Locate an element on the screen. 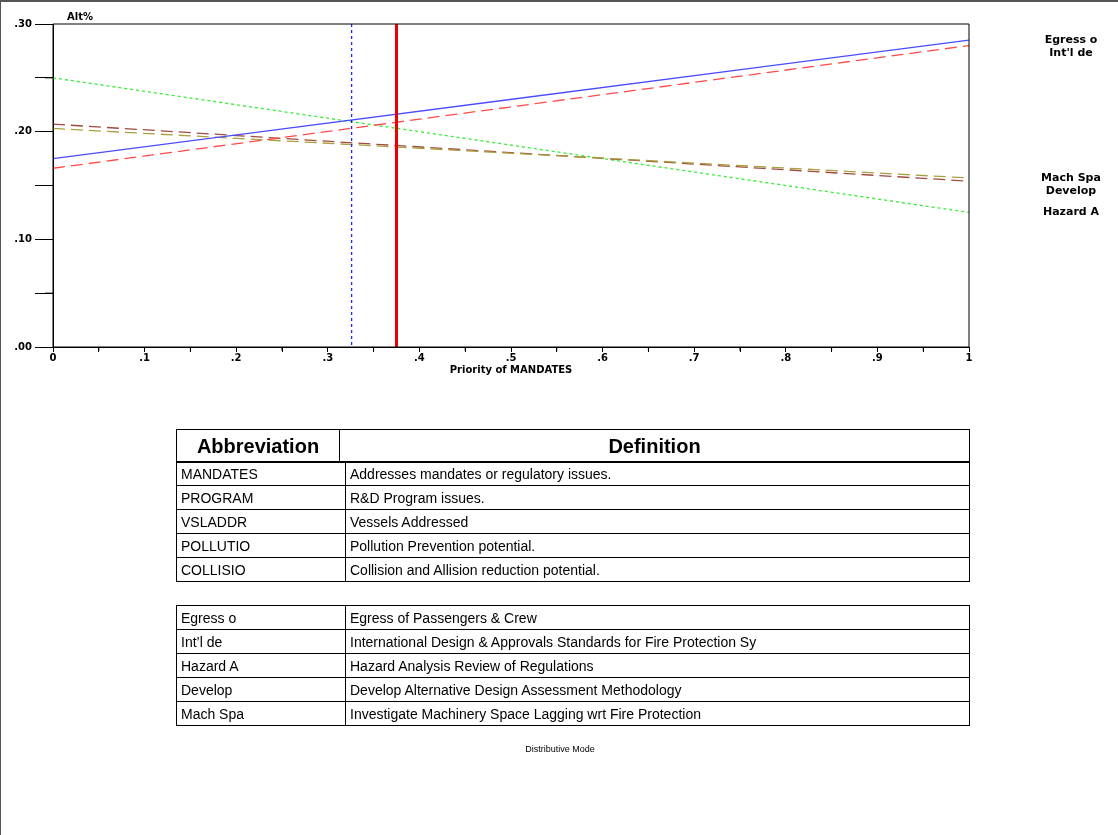  text: Int’l de is located at coordinates (261, 641).